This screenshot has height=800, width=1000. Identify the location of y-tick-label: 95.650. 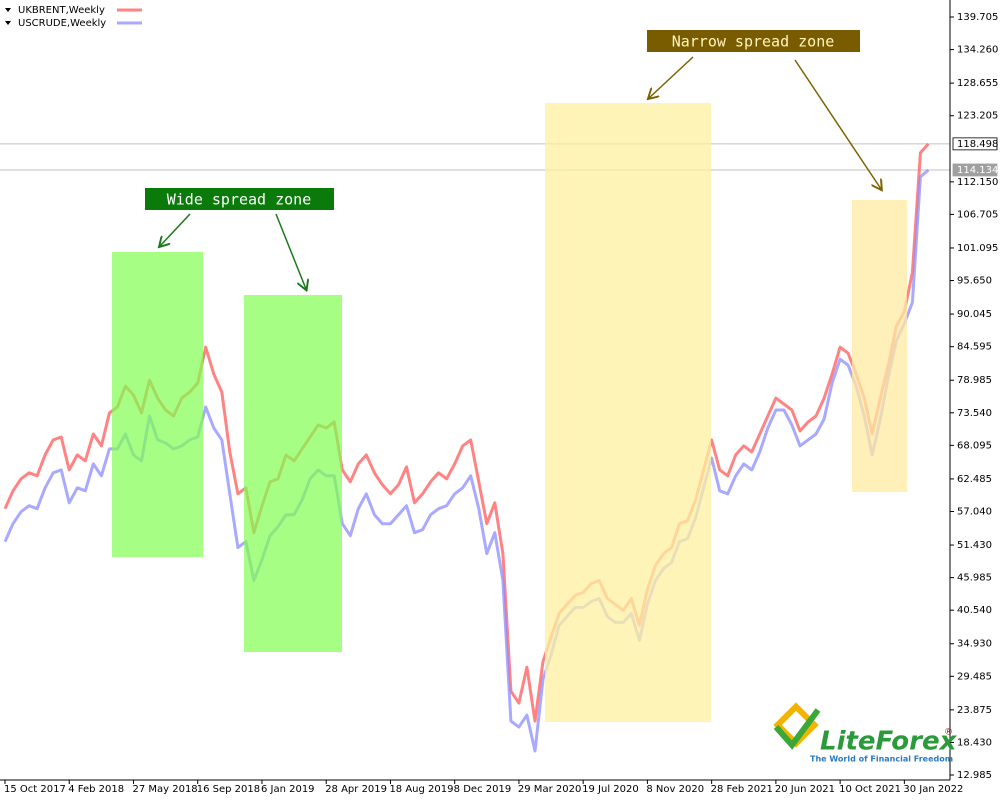
(974, 281).